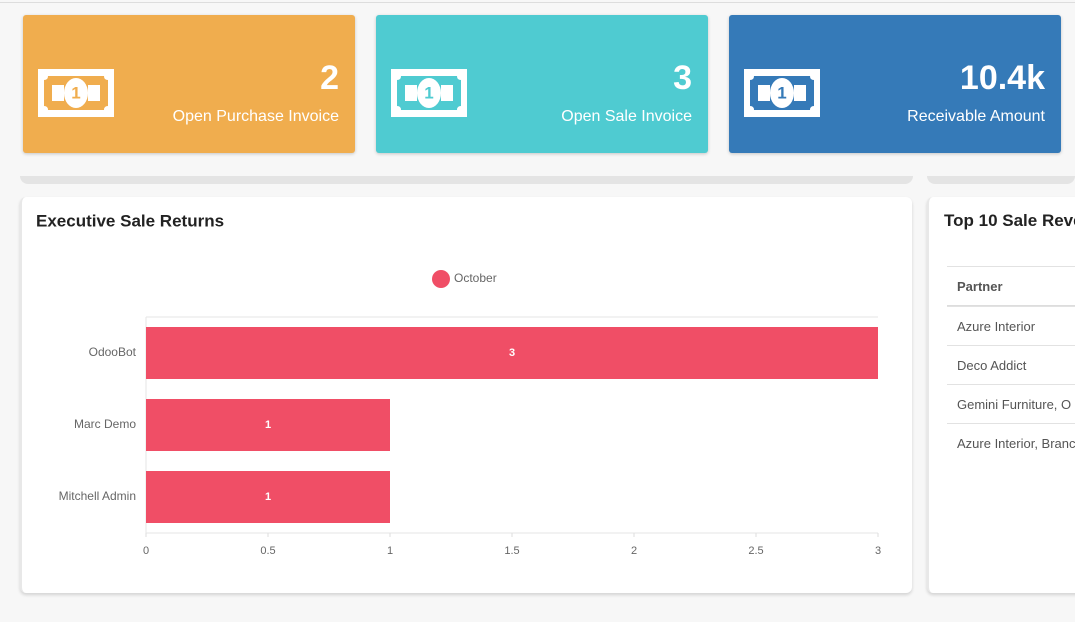 The height and width of the screenshot is (622, 1075). What do you see at coordinates (130, 220) in the screenshot?
I see `chart-title: Executive Sale Returns` at bounding box center [130, 220].